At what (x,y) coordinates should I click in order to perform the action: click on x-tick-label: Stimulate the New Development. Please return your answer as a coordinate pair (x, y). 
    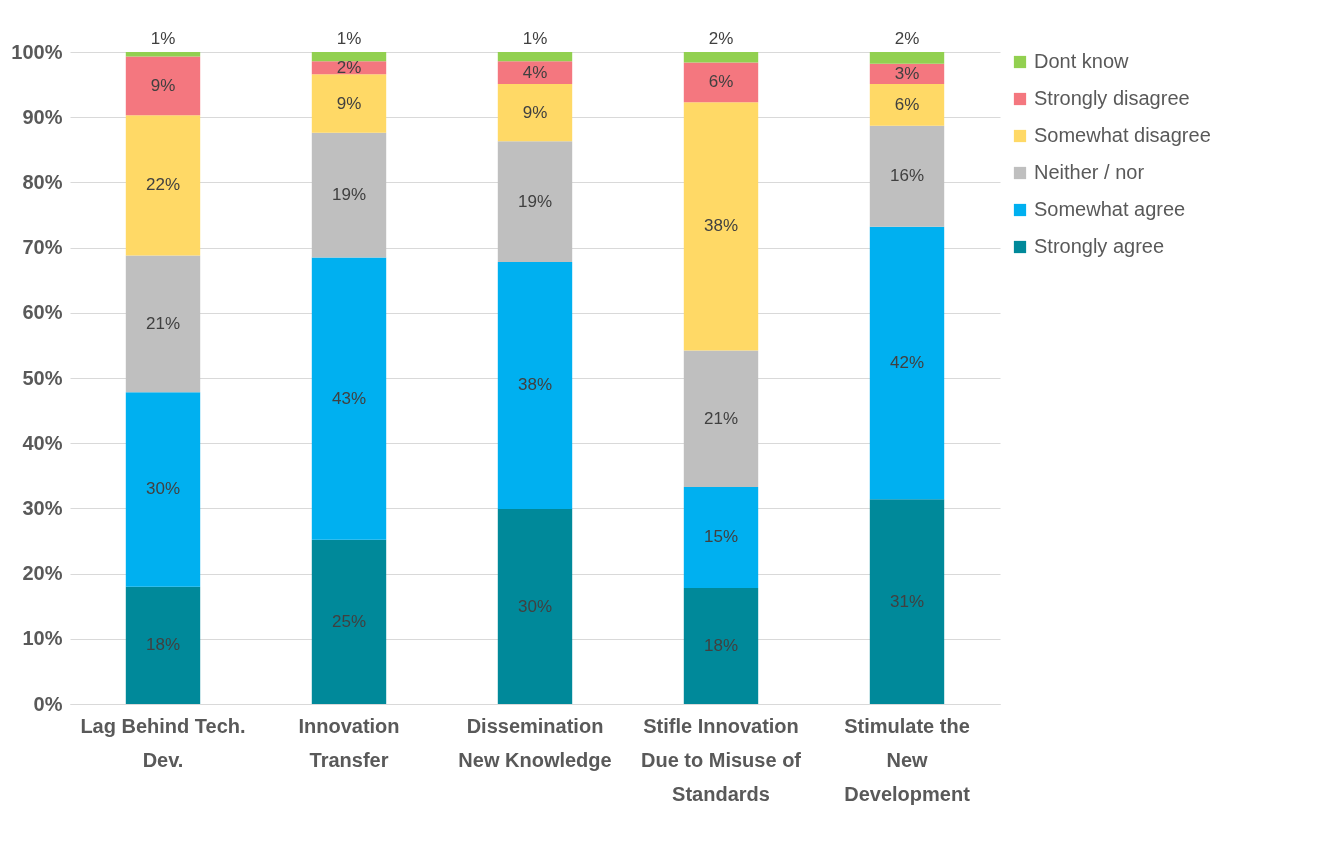
    Looking at the image, I should click on (907, 759).